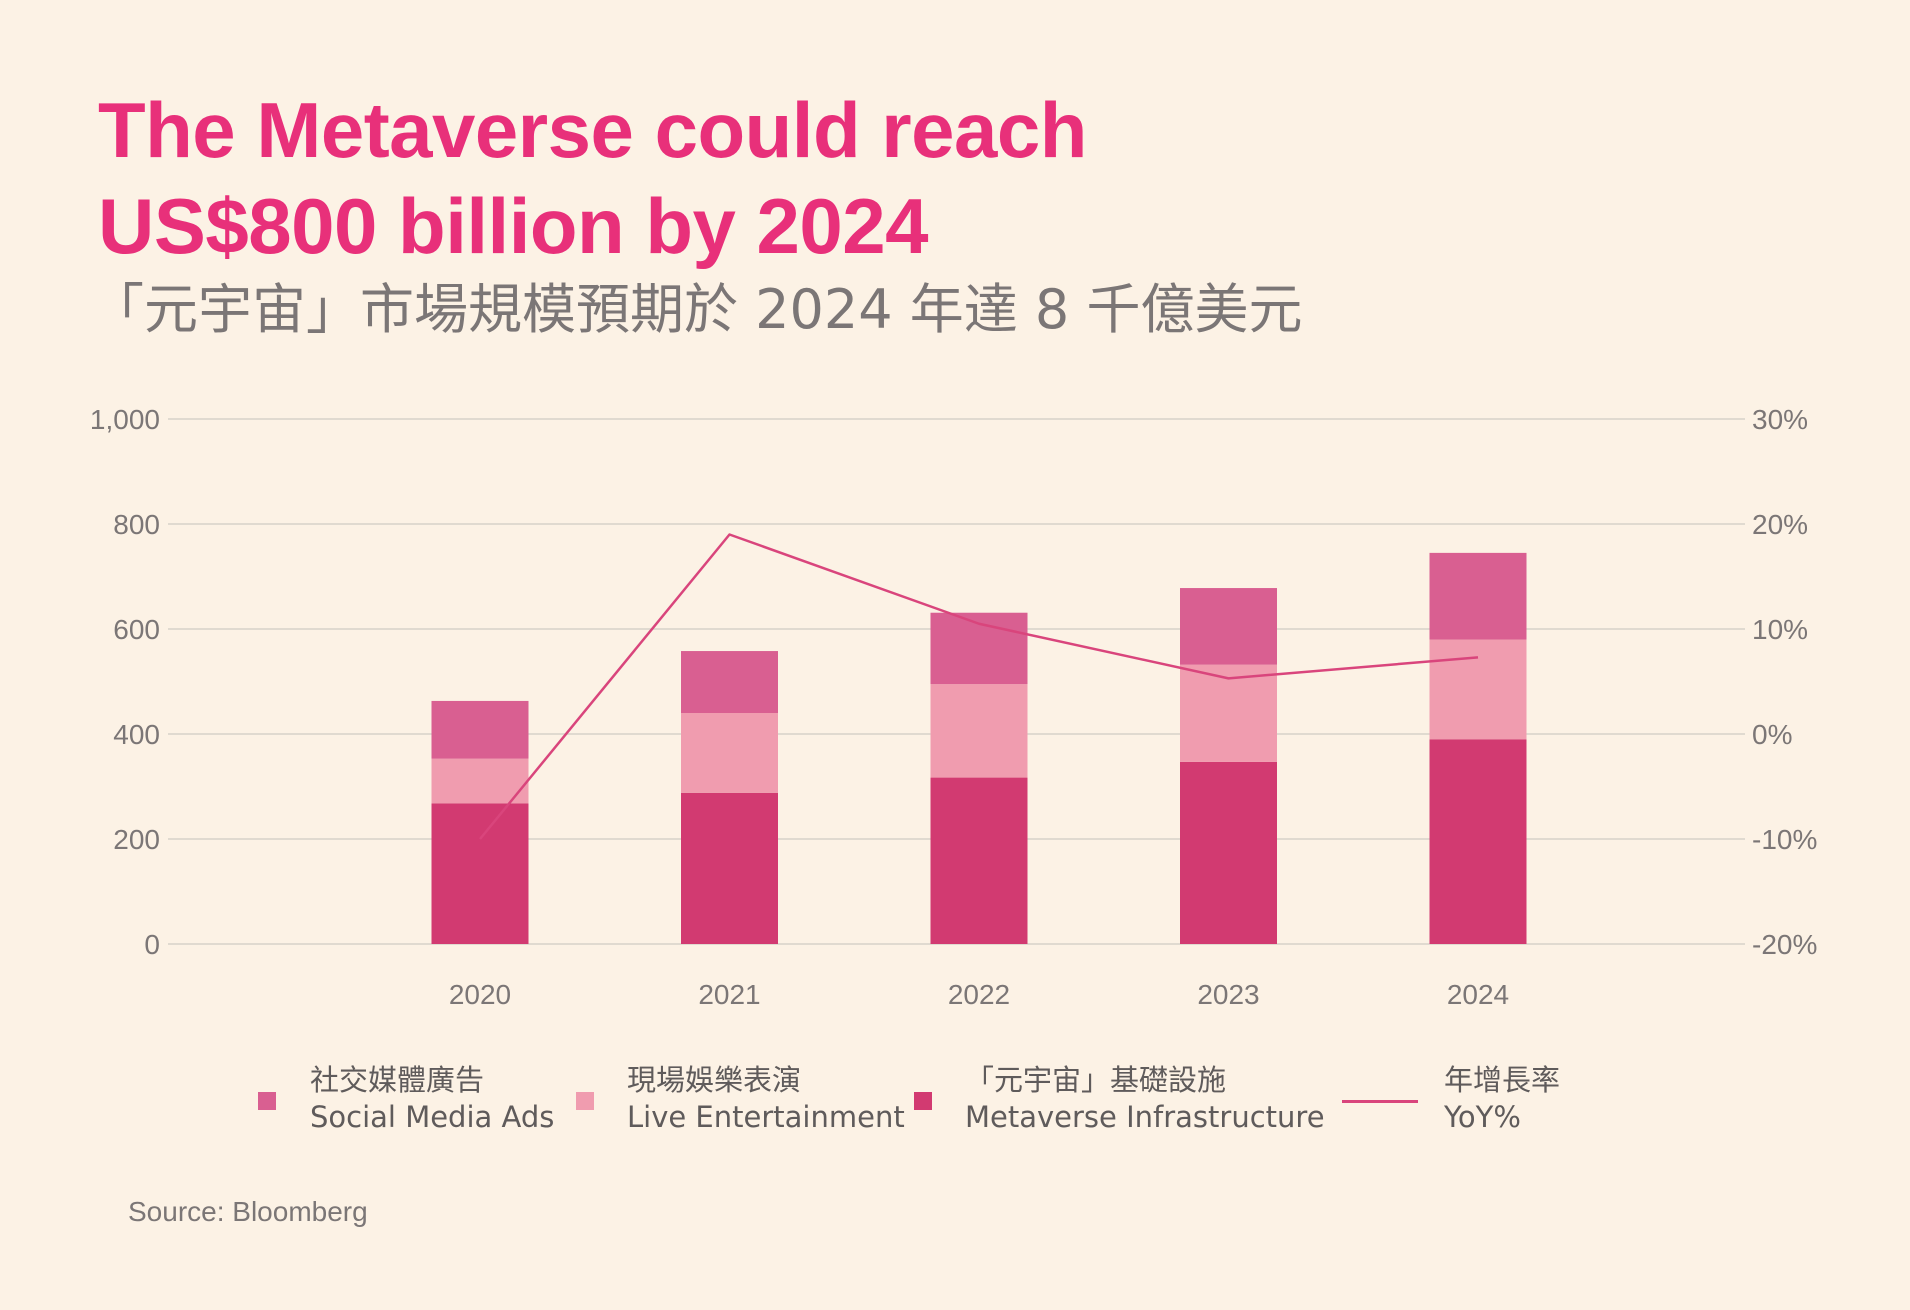 Image resolution: width=1910 pixels, height=1310 pixels. What do you see at coordinates (923, 1101) in the screenshot?
I see `legend-swatch-metaverse-infrastructure` at bounding box center [923, 1101].